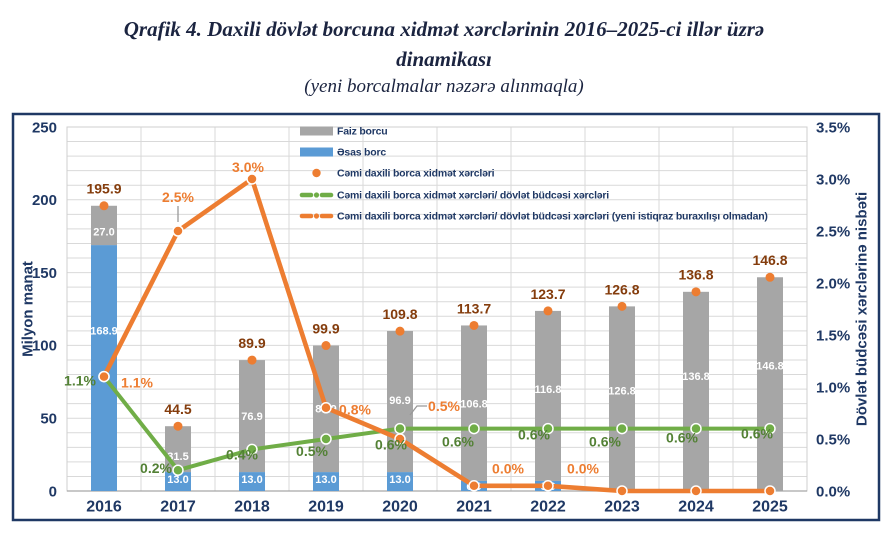  I want to click on left-axis-title: Milyon manat, so click(27, 309).